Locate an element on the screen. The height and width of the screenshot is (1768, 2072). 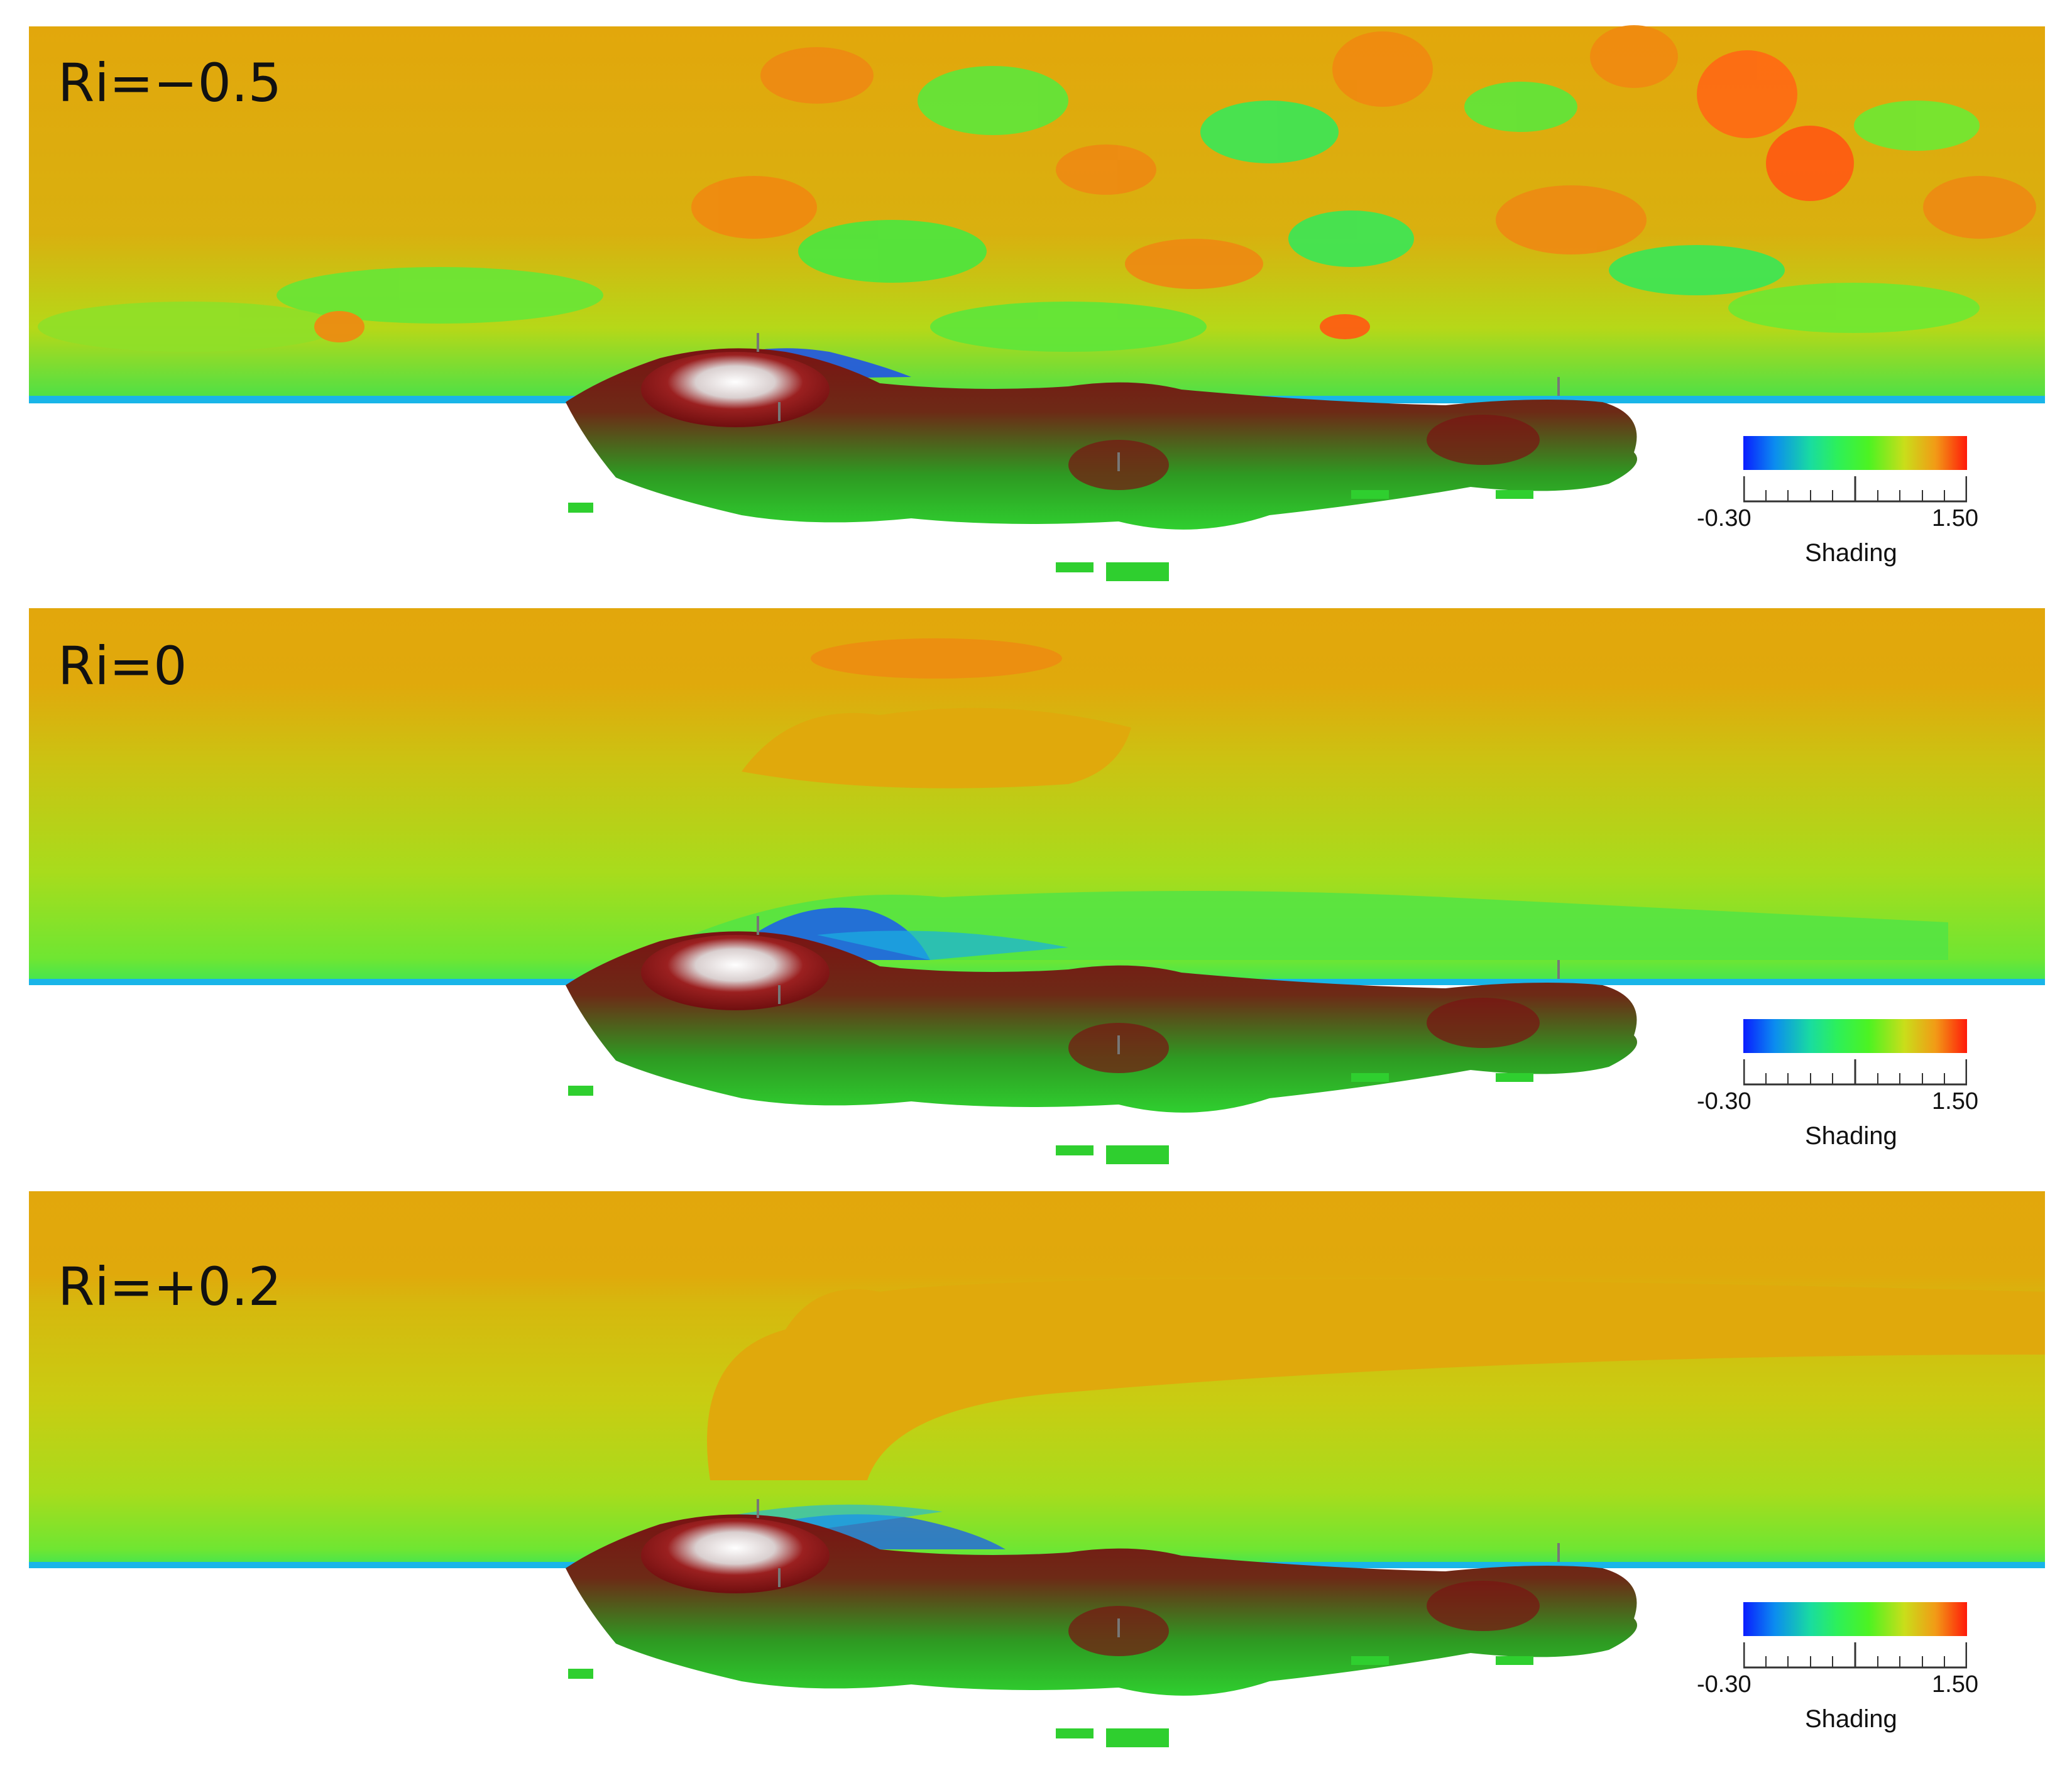
panel-label: Ri=+0.2 is located at coordinates (170, 1287).